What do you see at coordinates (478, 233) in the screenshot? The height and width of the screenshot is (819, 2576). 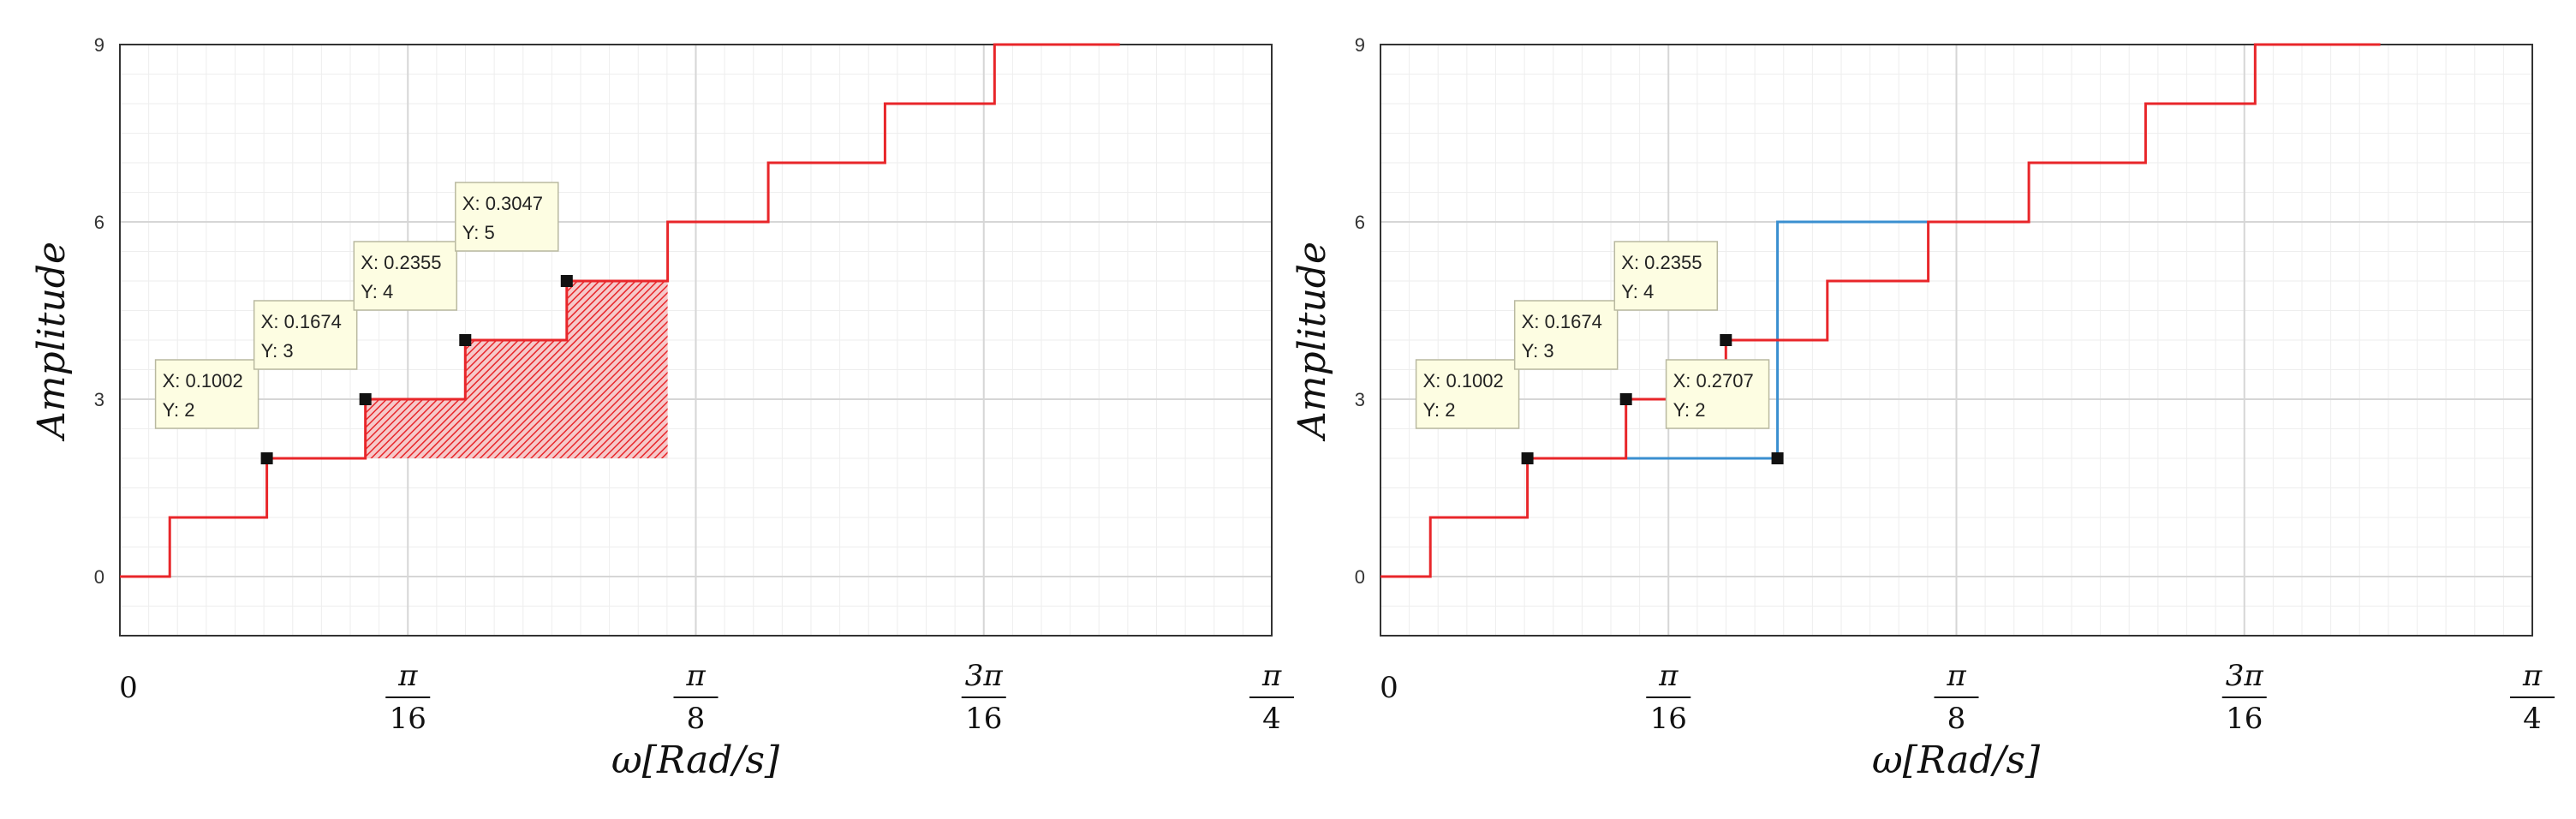 I see `datatip-y-label: Y: 5` at bounding box center [478, 233].